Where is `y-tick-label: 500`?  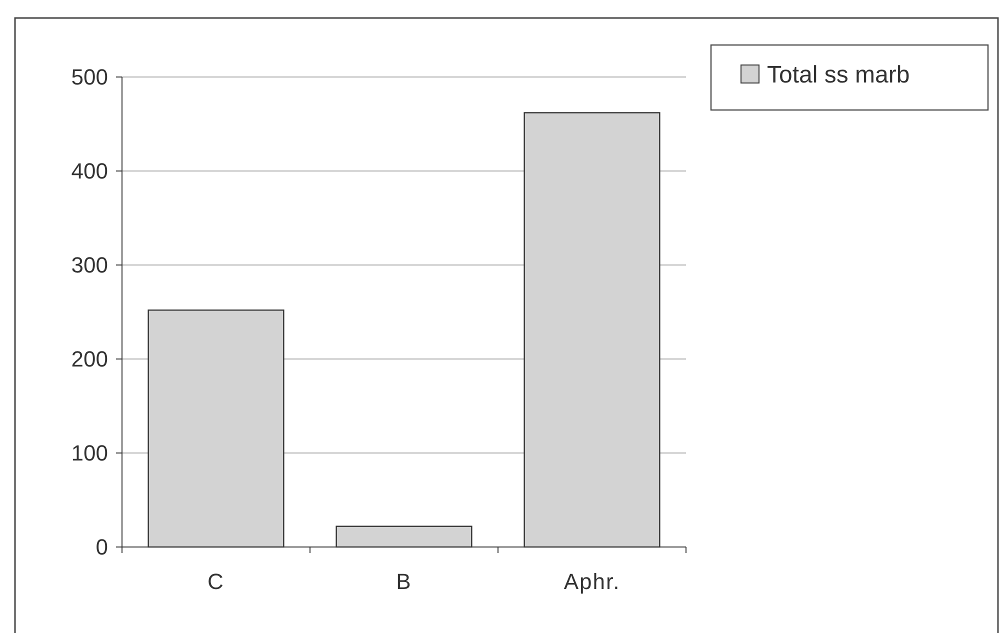
y-tick-label: 500 is located at coordinates (89, 77).